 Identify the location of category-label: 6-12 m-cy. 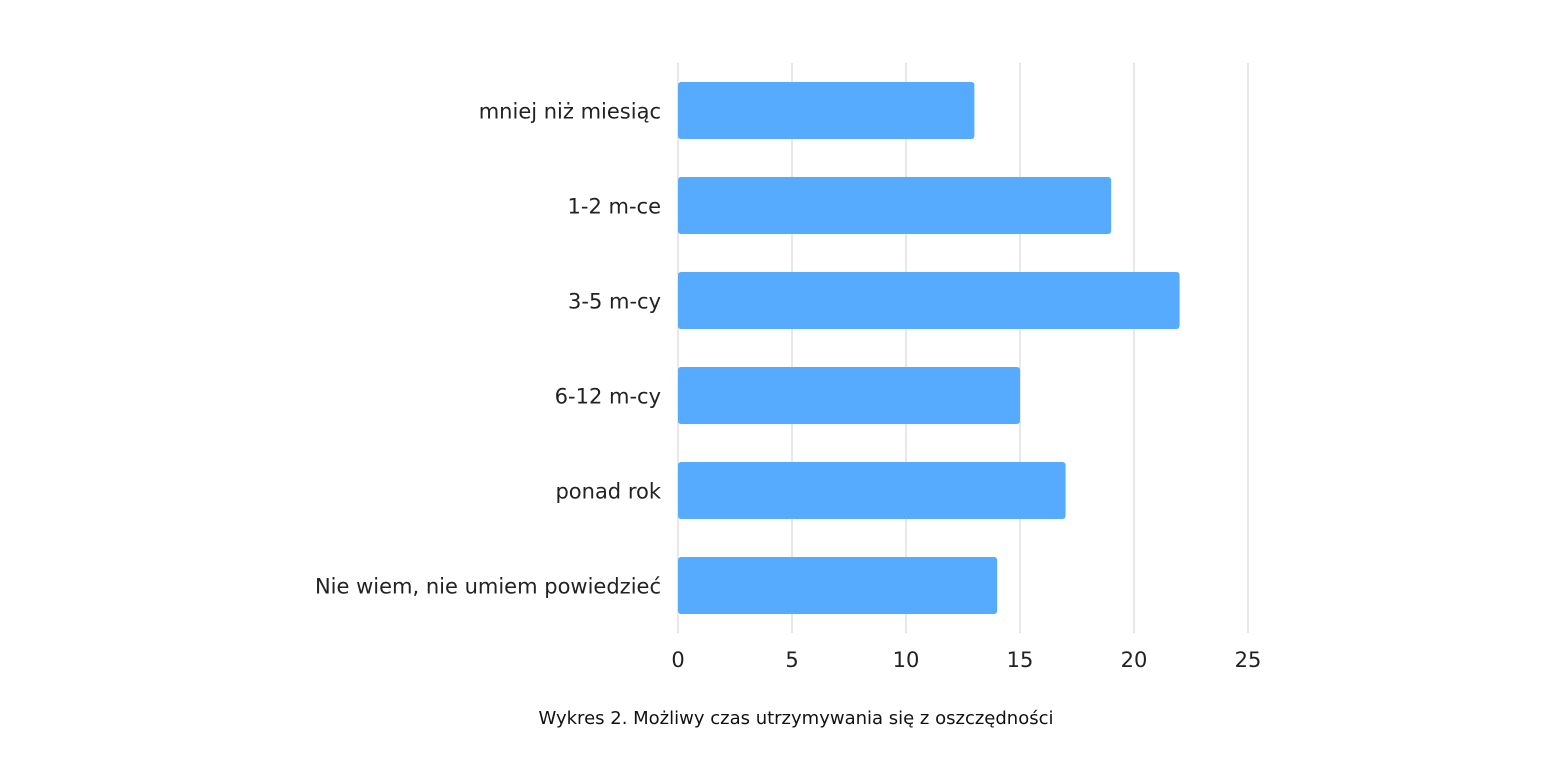
(608, 397).